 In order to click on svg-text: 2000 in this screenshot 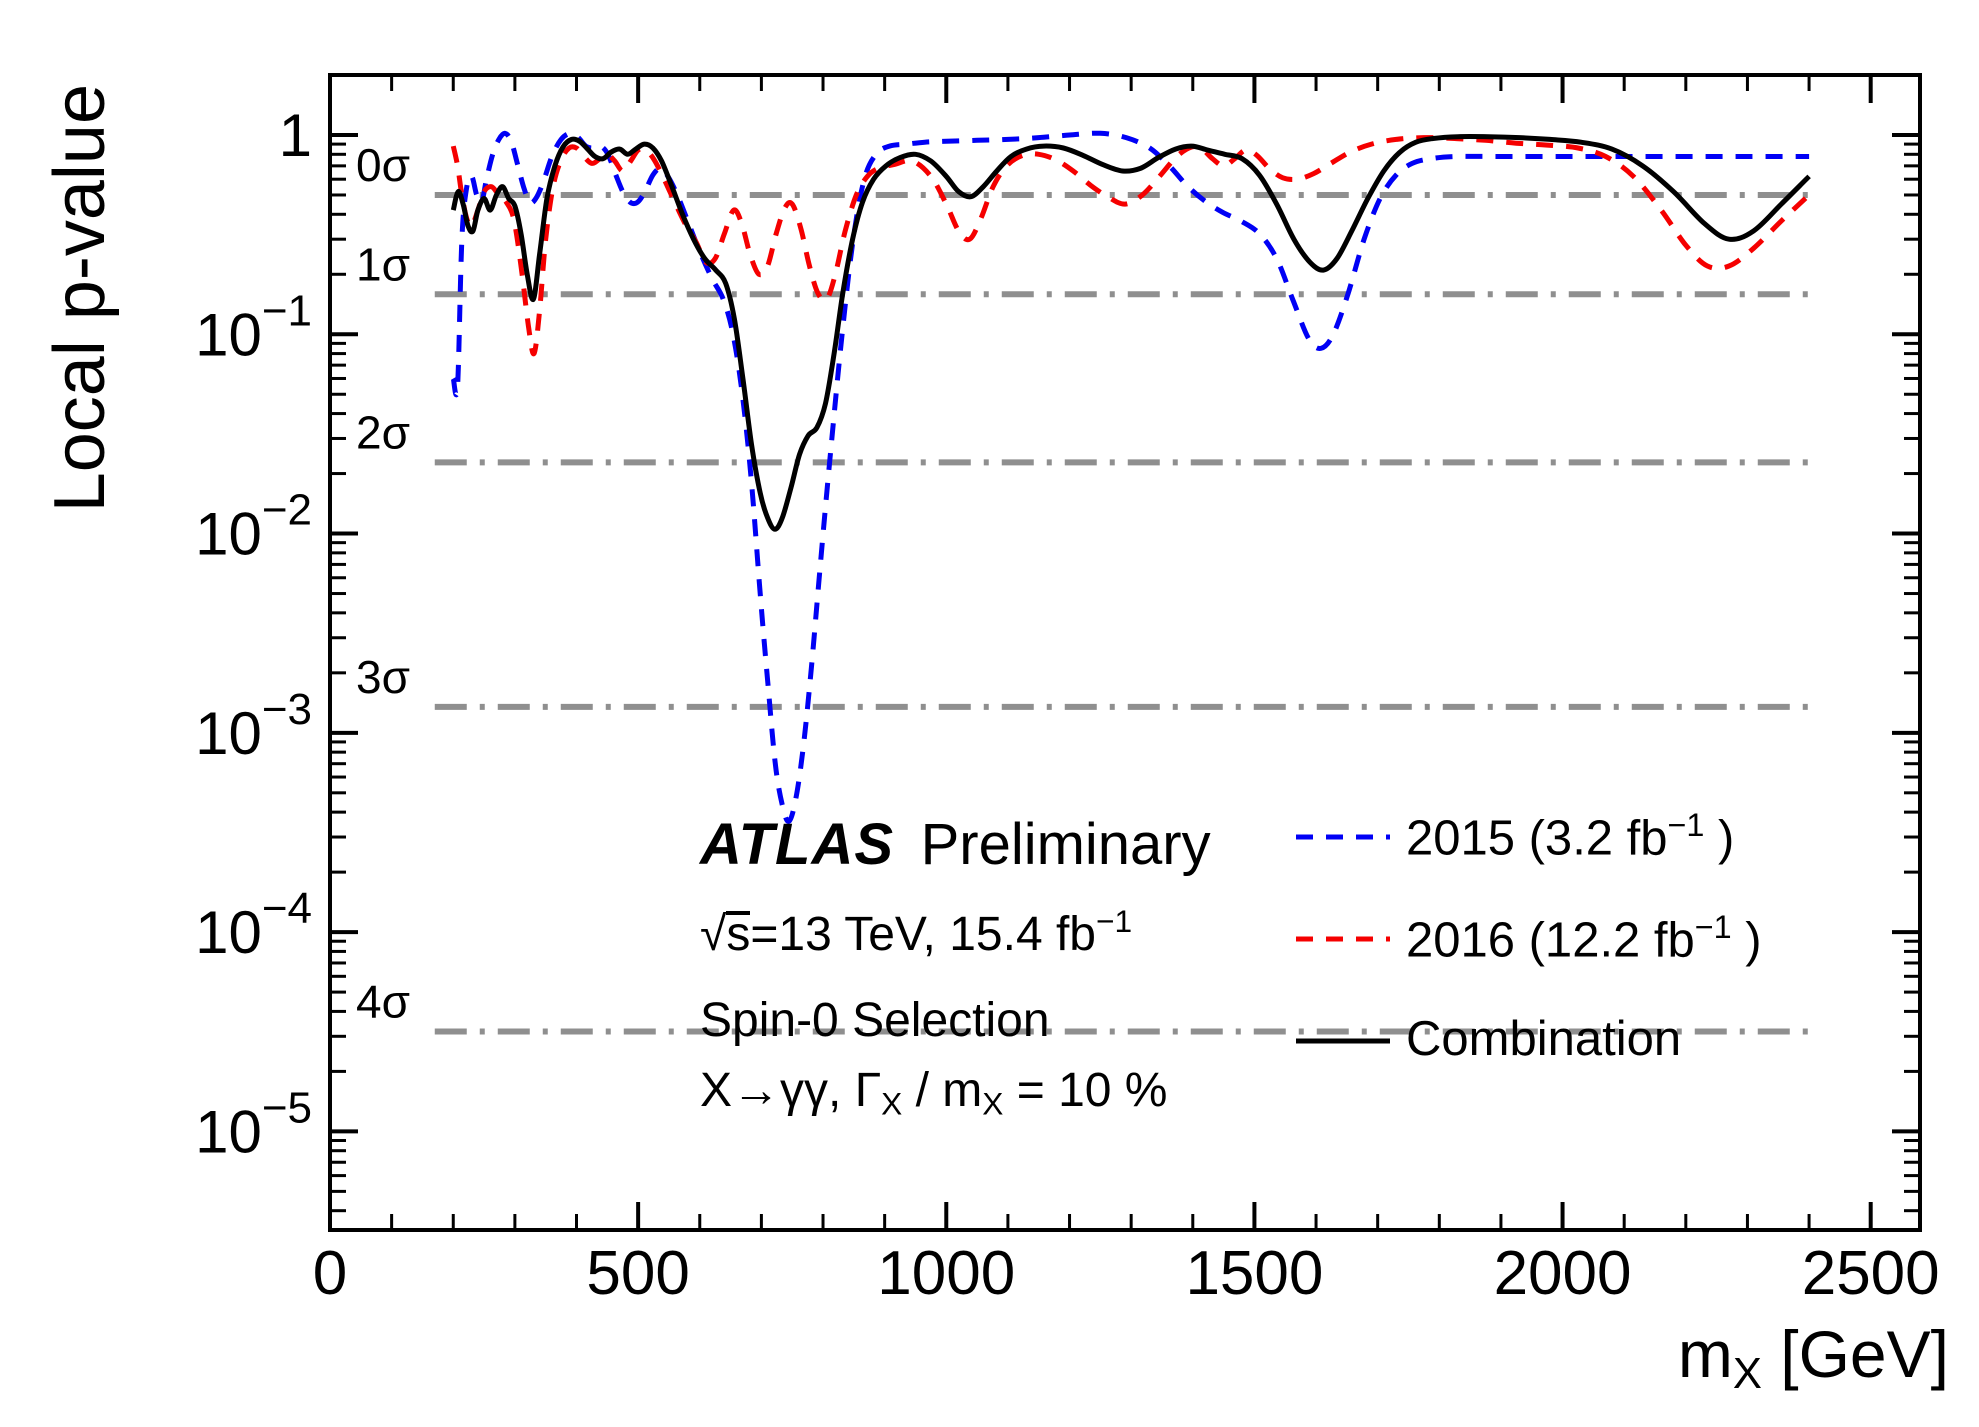, I will do `click(1563, 1273)`.